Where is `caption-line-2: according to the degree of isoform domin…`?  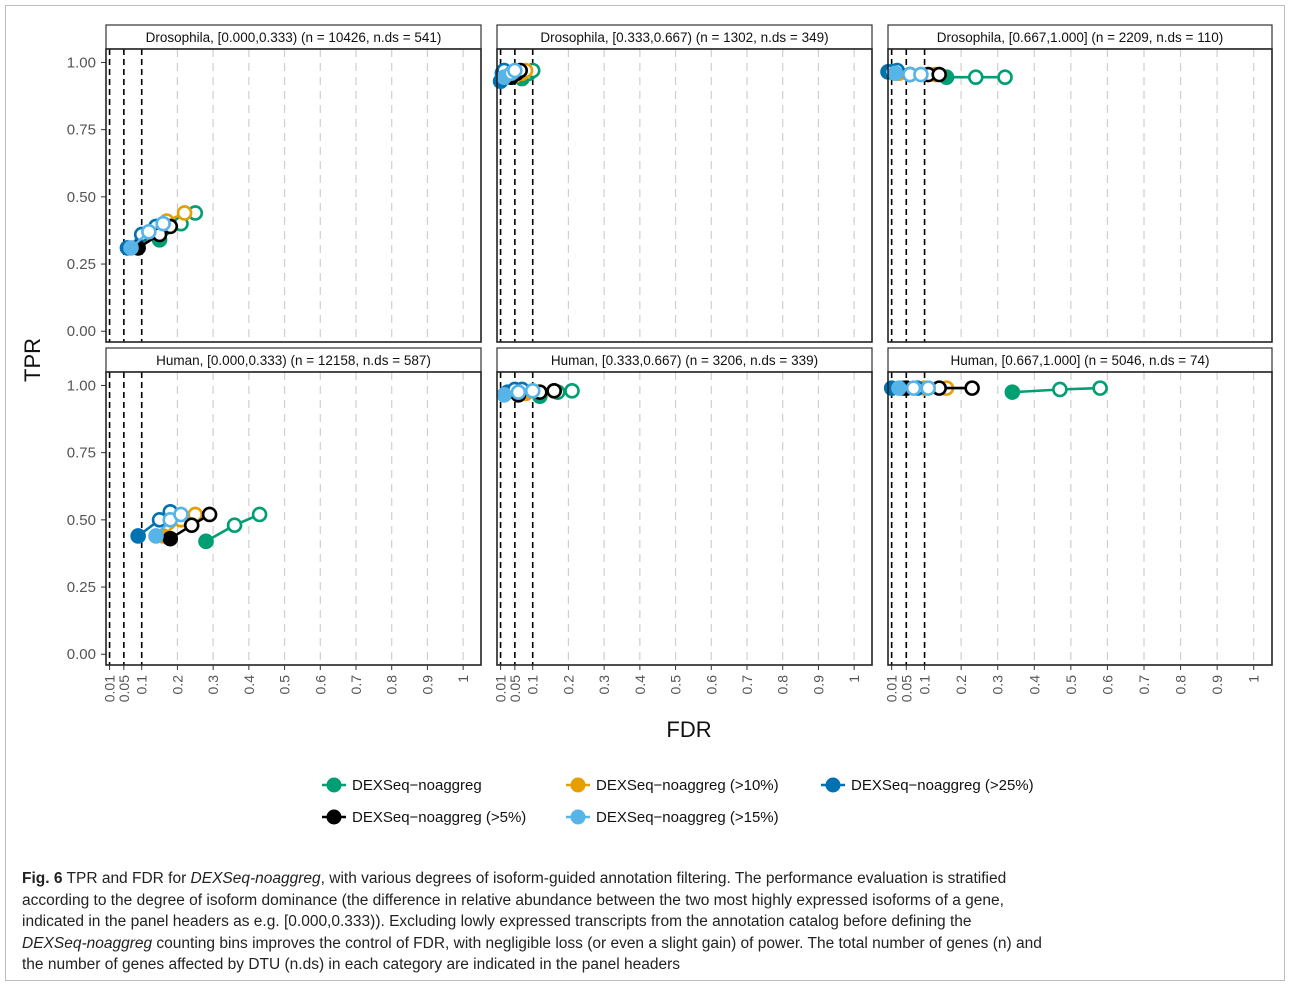
caption-line-2: according to the degree of isoform domin… is located at coordinates (513, 900).